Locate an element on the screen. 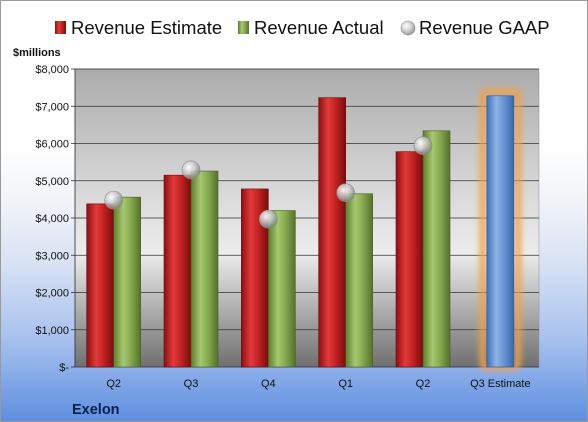  legend-item-revenue-actual: Revenue Actual is located at coordinates (311, 27).